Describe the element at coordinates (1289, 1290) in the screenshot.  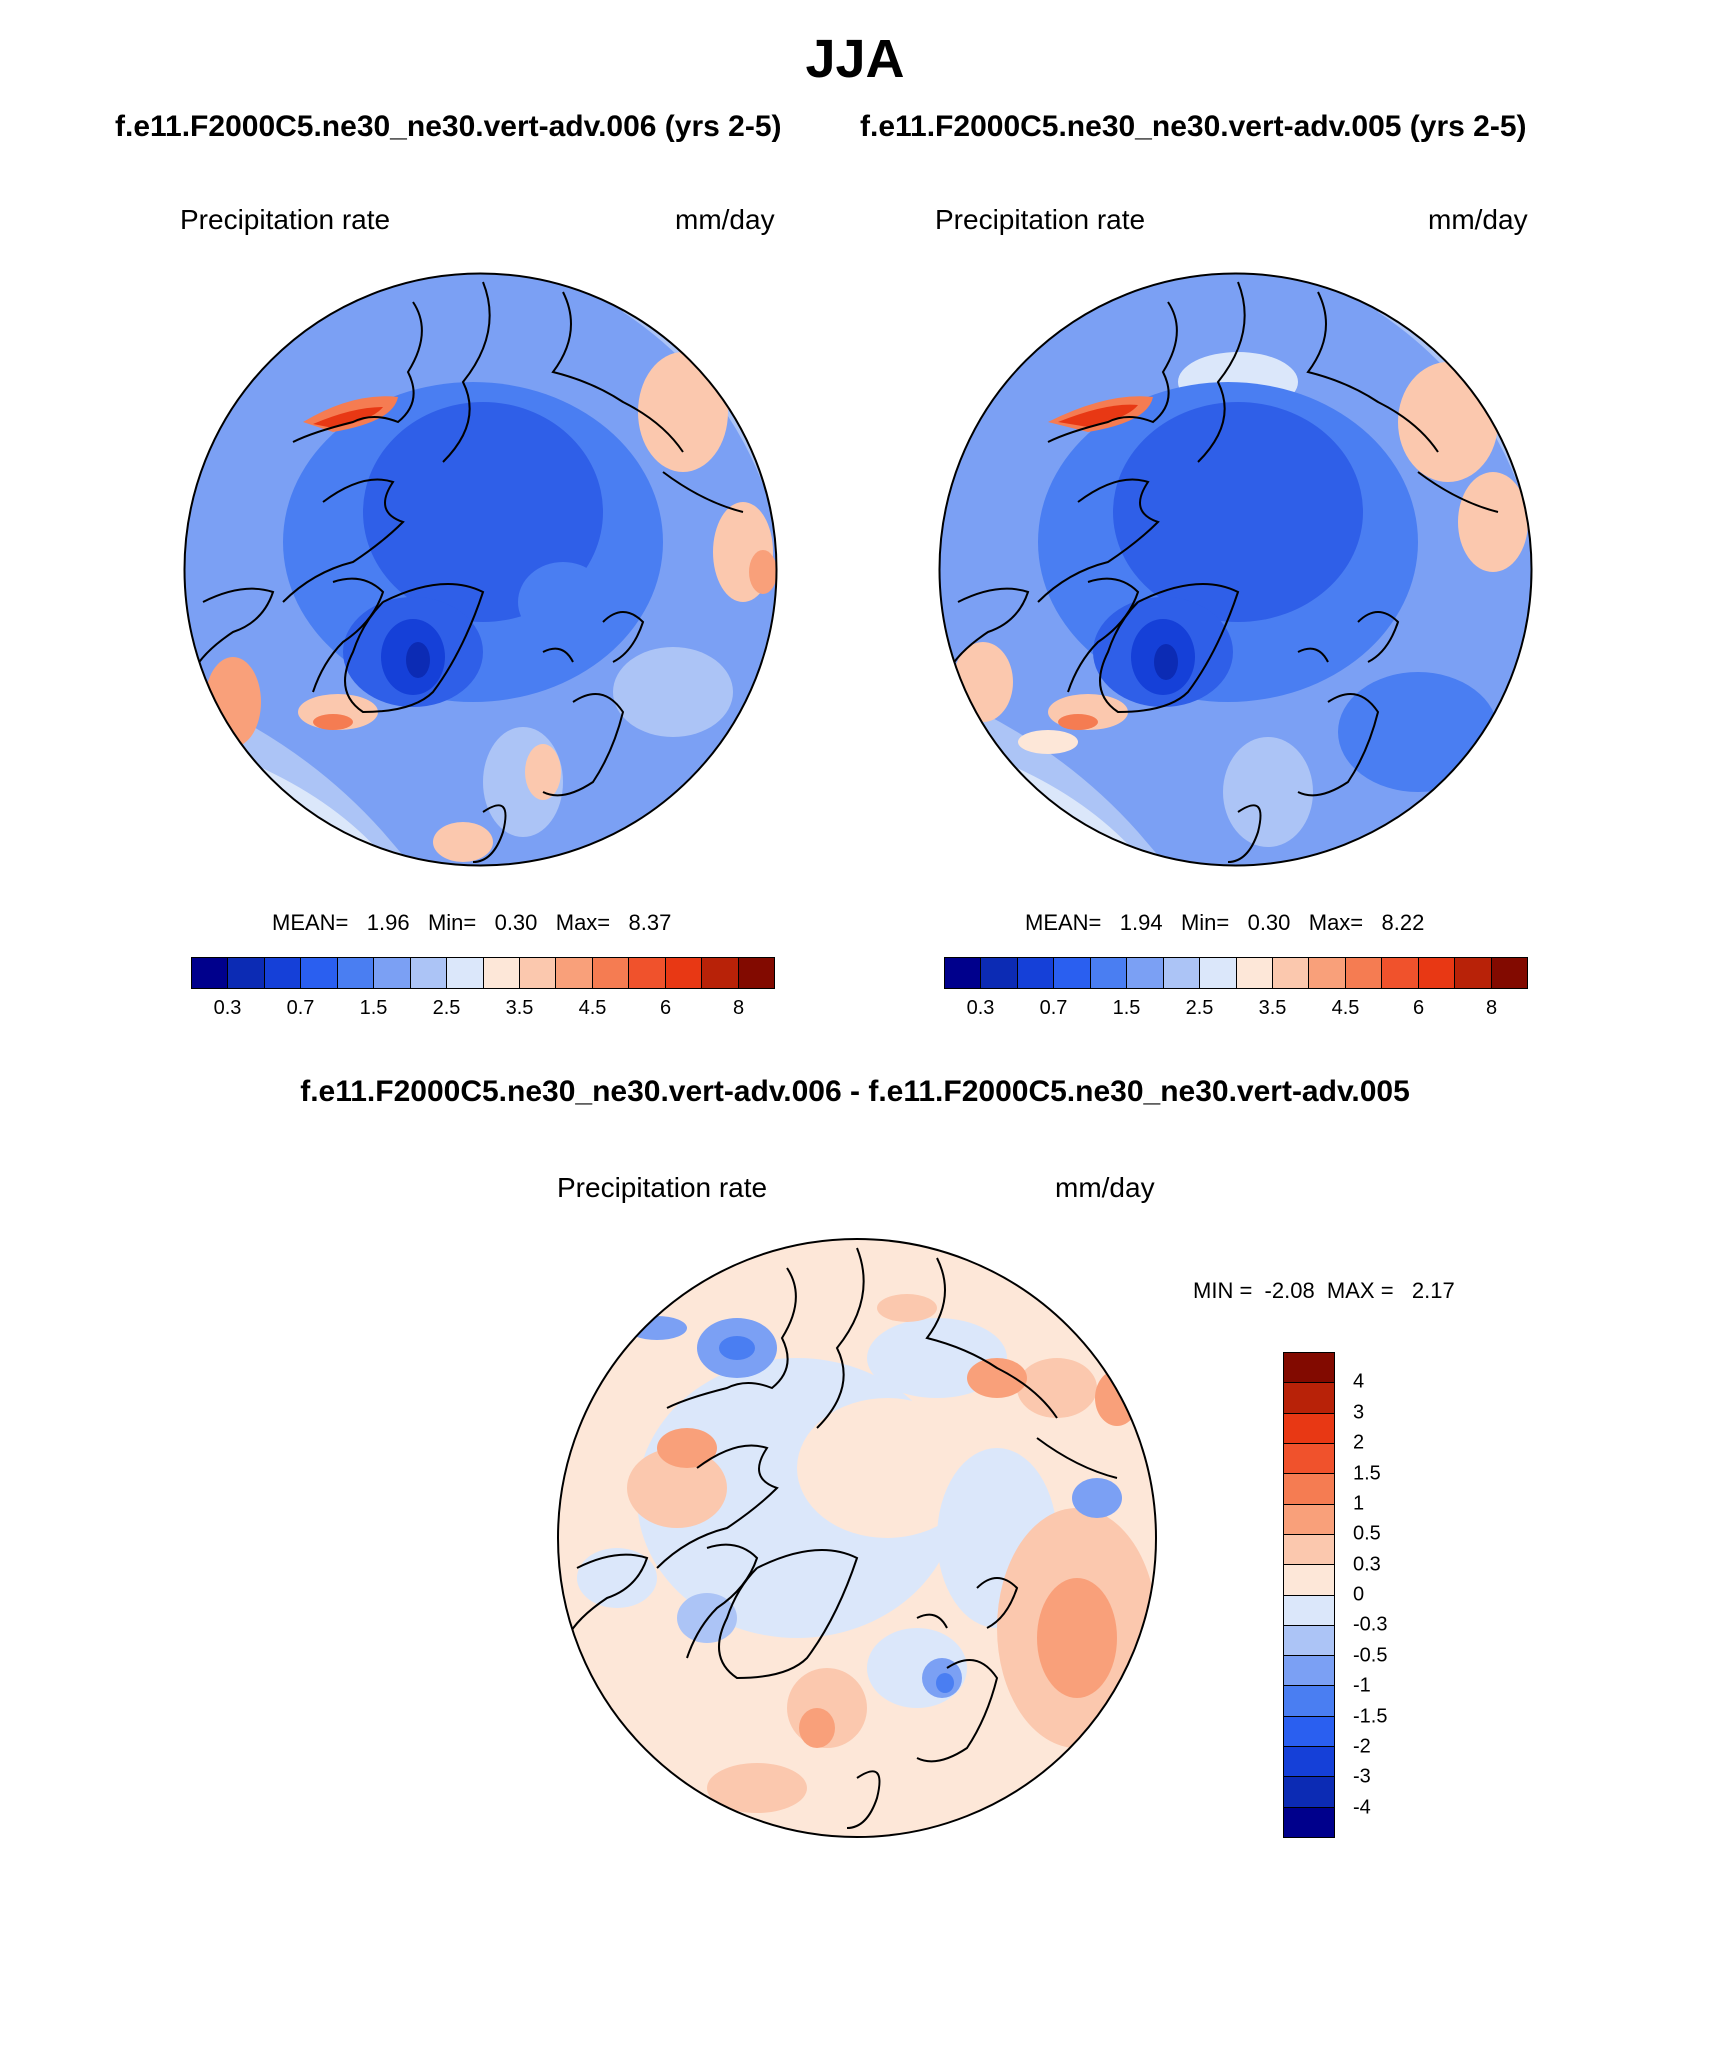
I see `diff-min-value: -2.08` at that location.